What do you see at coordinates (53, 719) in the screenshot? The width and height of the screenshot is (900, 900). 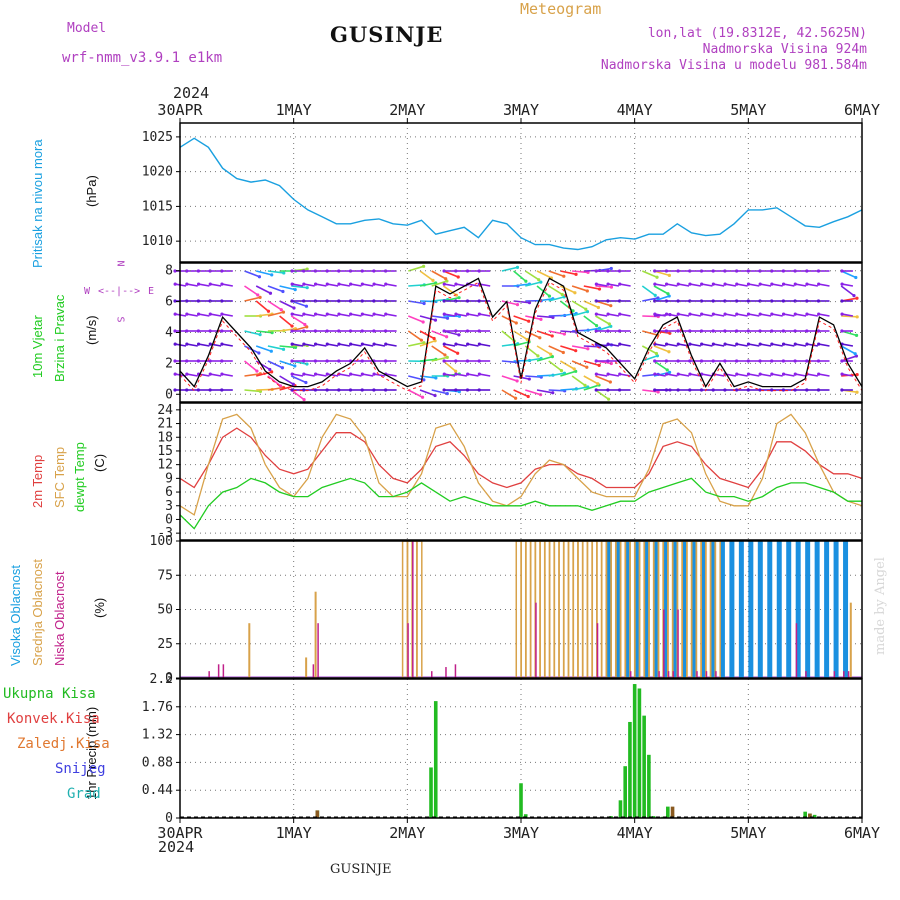 I see `legend-conv-rain: Konvek.Kisa` at bounding box center [53, 719].